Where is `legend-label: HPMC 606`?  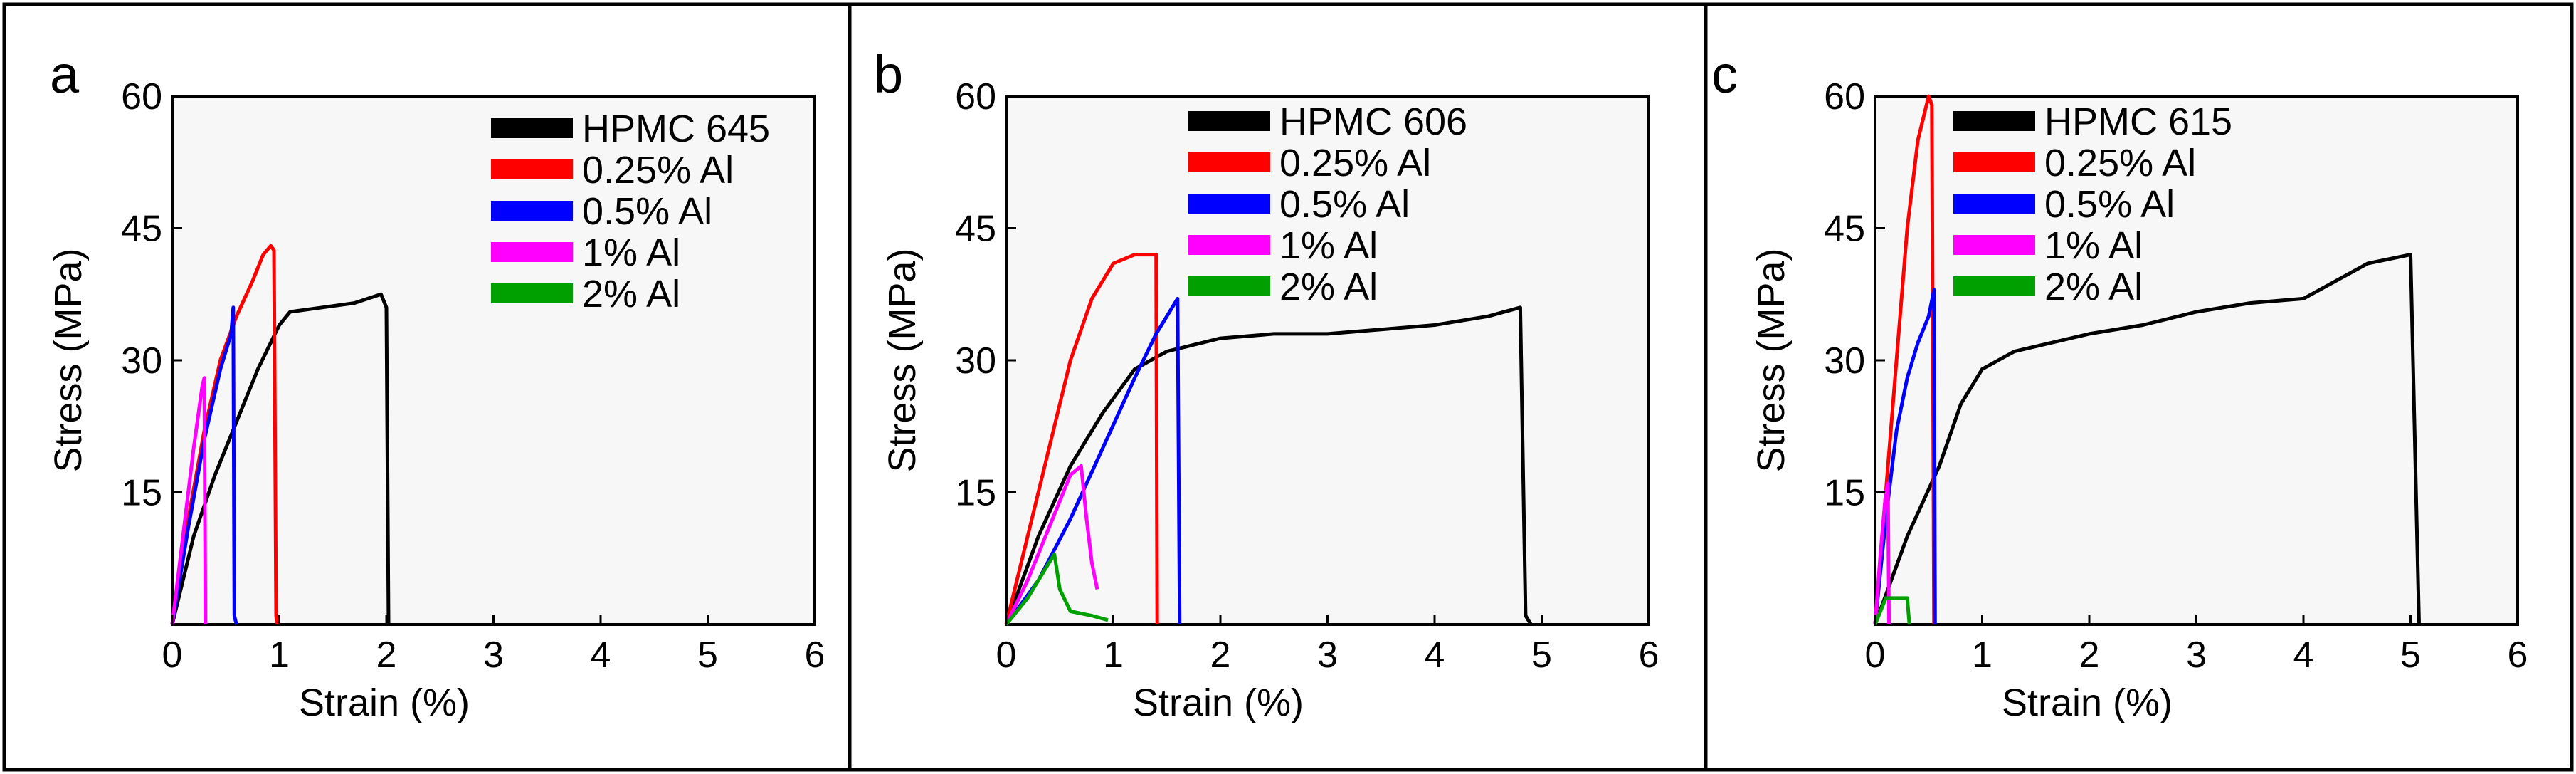
legend-label: HPMC 606 is located at coordinates (1373, 121).